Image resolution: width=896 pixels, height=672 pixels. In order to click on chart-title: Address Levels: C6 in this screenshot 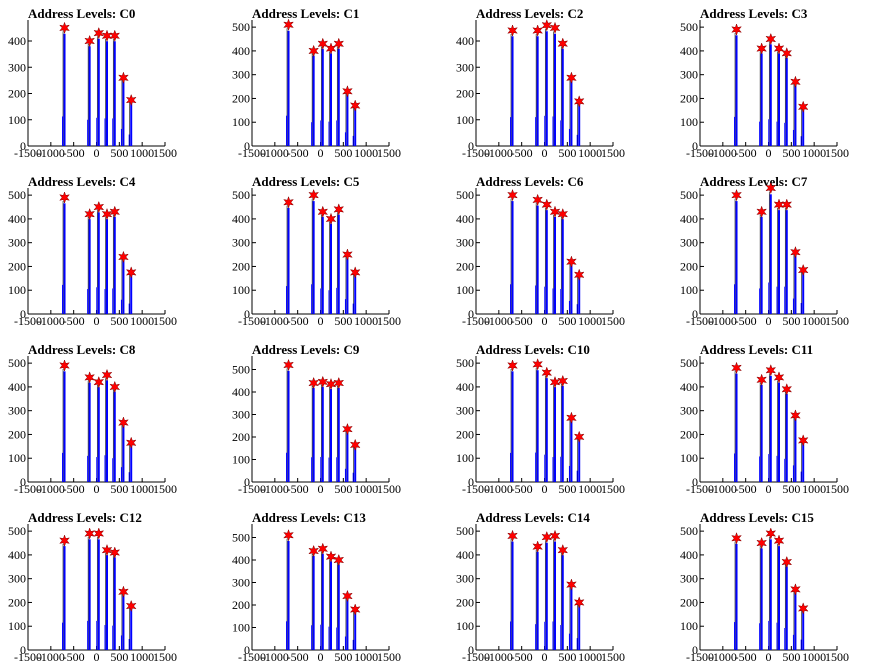, I will do `click(530, 181)`.